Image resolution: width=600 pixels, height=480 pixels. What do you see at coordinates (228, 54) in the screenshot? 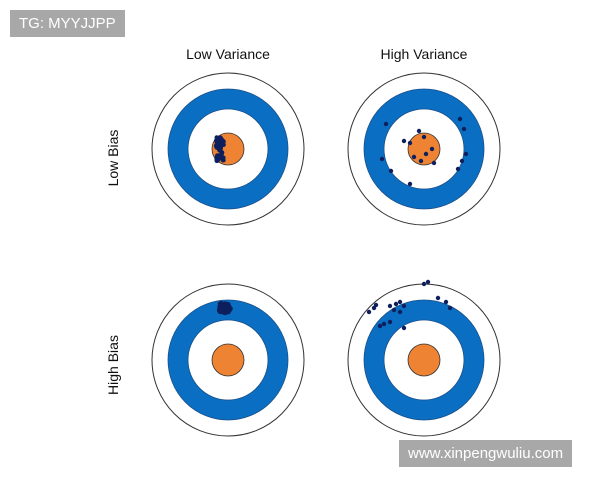
I see `column-label-low-variance: Low Variance` at bounding box center [228, 54].